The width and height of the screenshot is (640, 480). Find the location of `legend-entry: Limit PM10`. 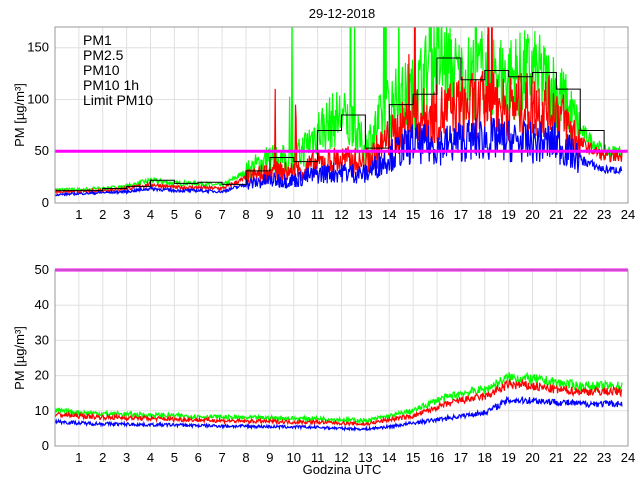

legend-entry: Limit PM10 is located at coordinates (118, 100).